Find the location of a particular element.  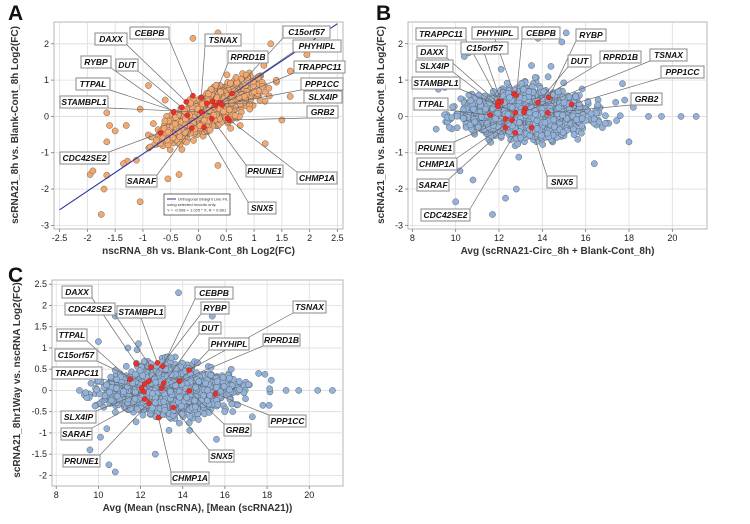

highlight-point-saraf is located at coordinates (192, 128).